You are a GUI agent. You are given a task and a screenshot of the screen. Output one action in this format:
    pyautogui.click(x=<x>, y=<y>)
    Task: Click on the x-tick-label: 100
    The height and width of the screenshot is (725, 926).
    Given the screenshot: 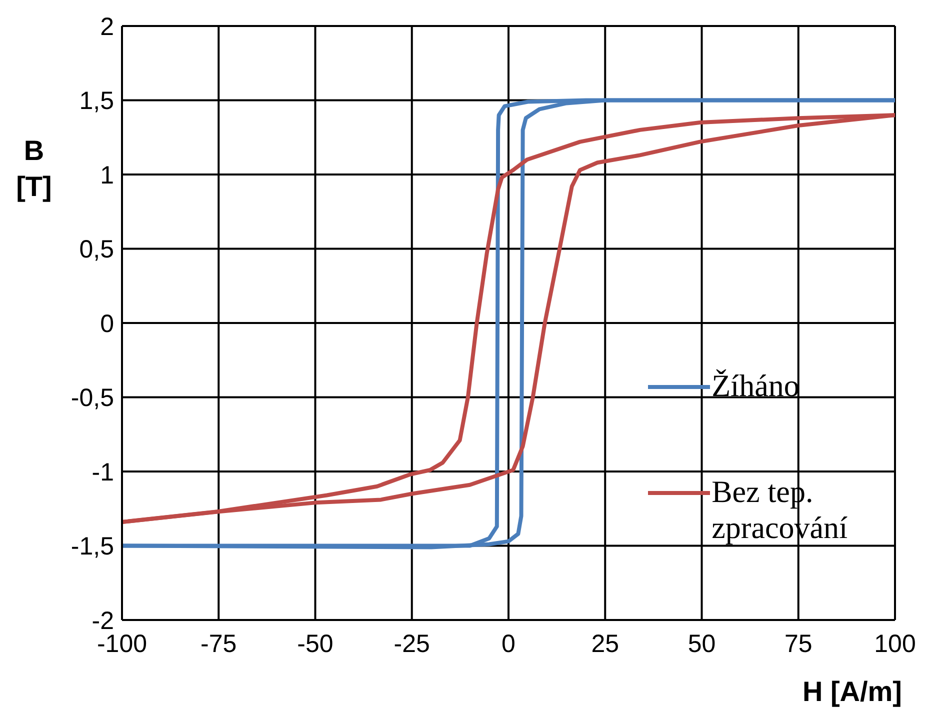 What is the action you would take?
    pyautogui.click(x=895, y=644)
    